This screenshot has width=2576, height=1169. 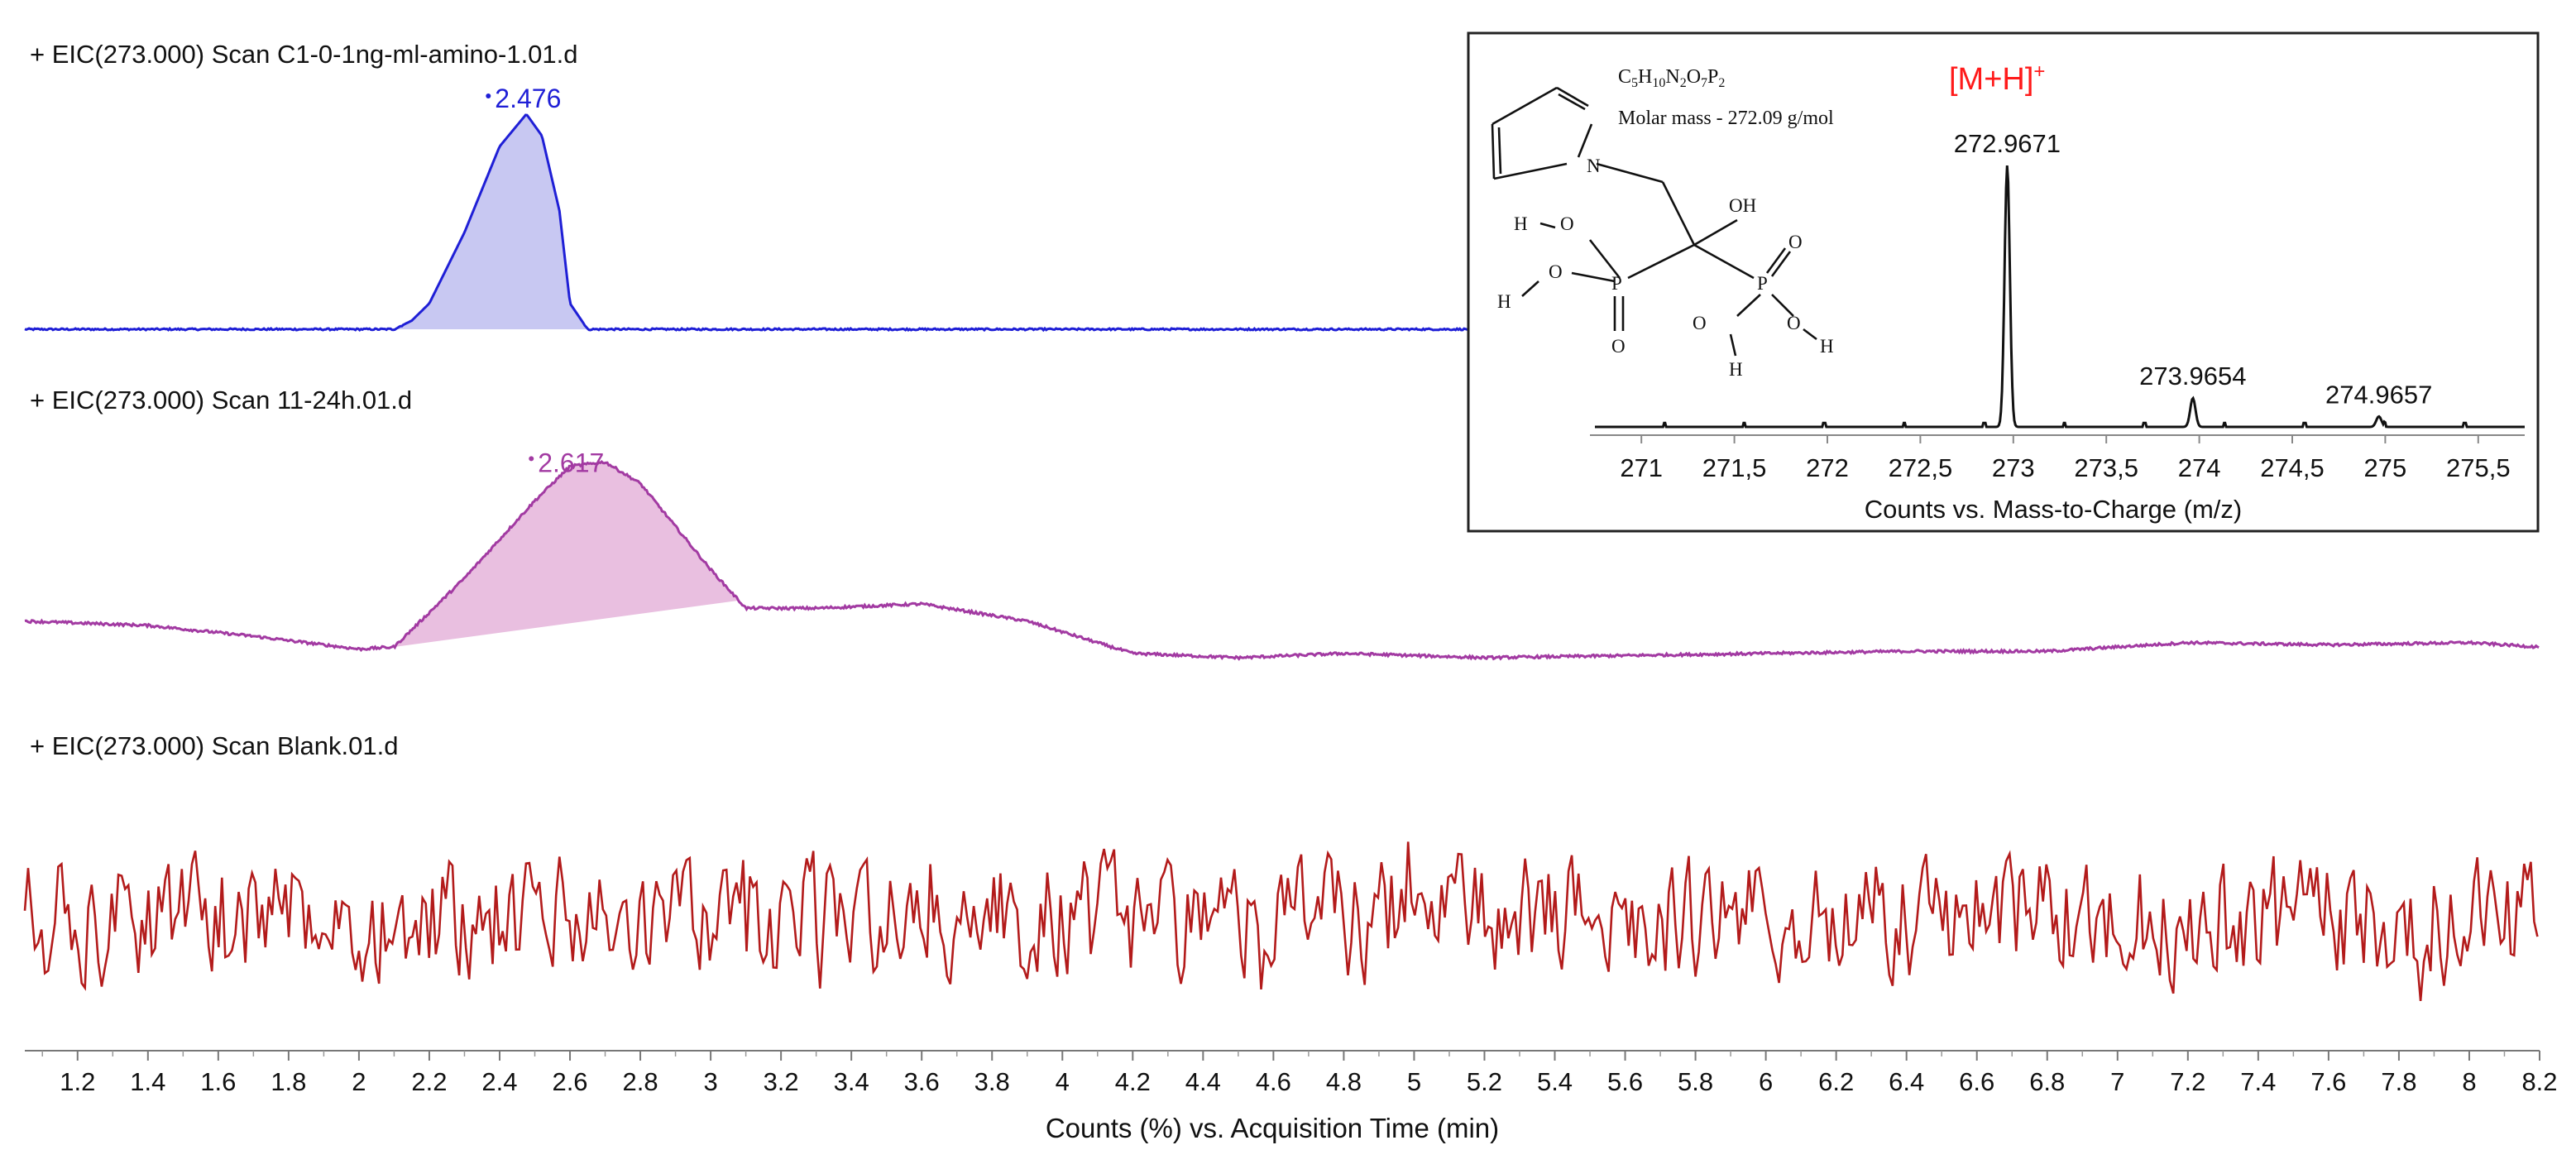 I want to click on formula-subscript: 10, so click(x=1658, y=83).